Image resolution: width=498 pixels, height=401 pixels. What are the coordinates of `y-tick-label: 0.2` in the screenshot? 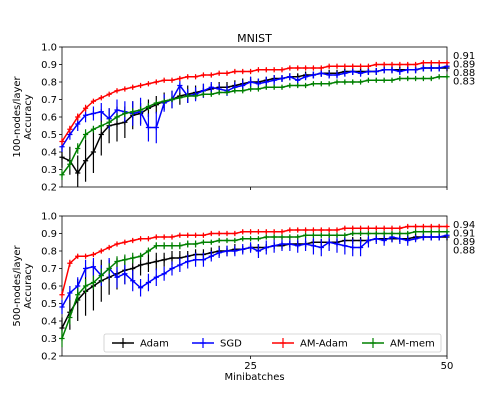 It's located at (49, 188).